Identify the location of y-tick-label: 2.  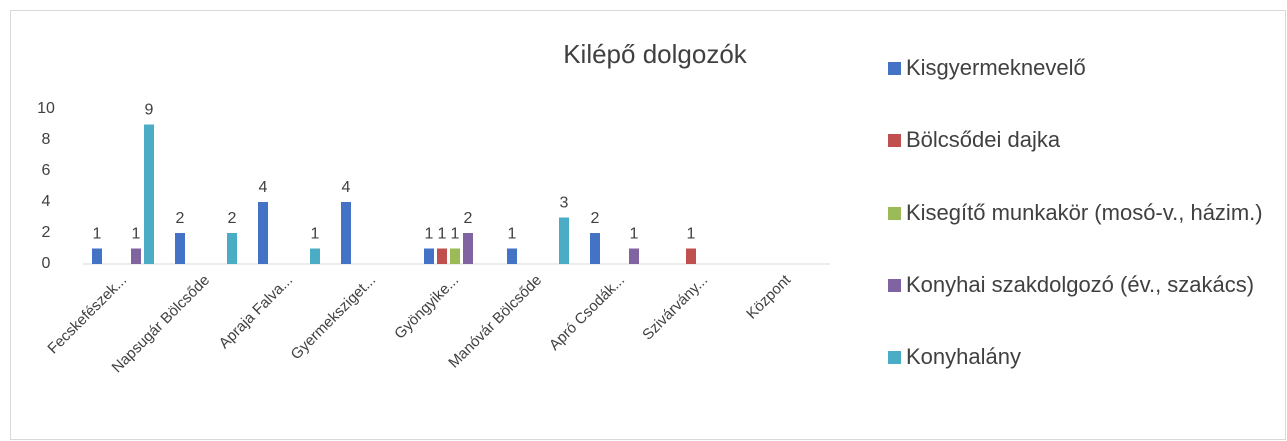
(46, 232).